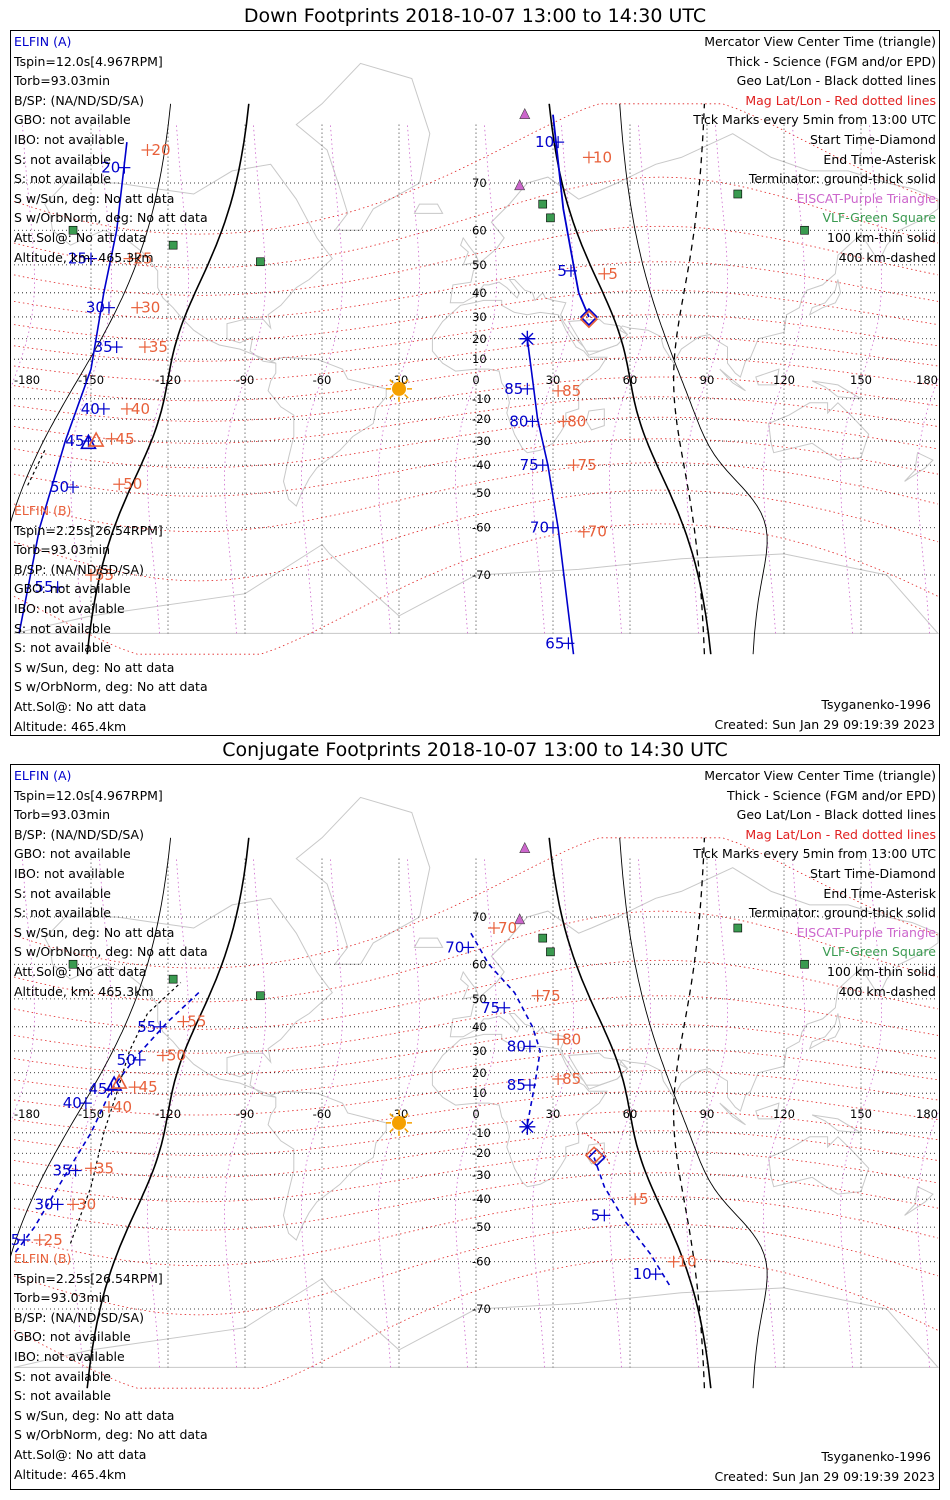 The height and width of the screenshot is (1500, 950). Describe the element at coordinates (94, 932) in the screenshot. I see `sat-a-swsun: S w/Sun, deg: No att data` at that location.